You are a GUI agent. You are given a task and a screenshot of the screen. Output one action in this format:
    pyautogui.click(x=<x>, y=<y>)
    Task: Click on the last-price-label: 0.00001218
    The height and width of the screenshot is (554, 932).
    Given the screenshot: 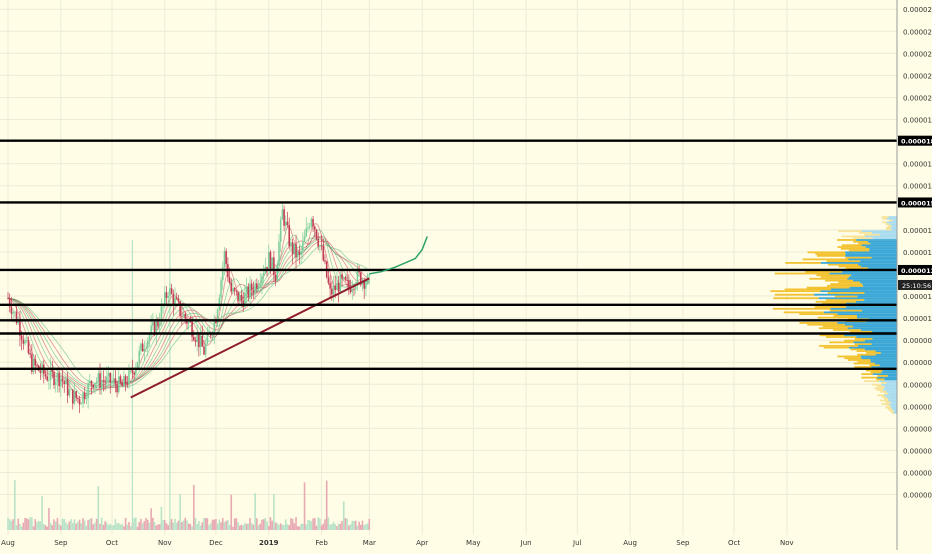 What is the action you would take?
    pyautogui.click(x=916, y=271)
    